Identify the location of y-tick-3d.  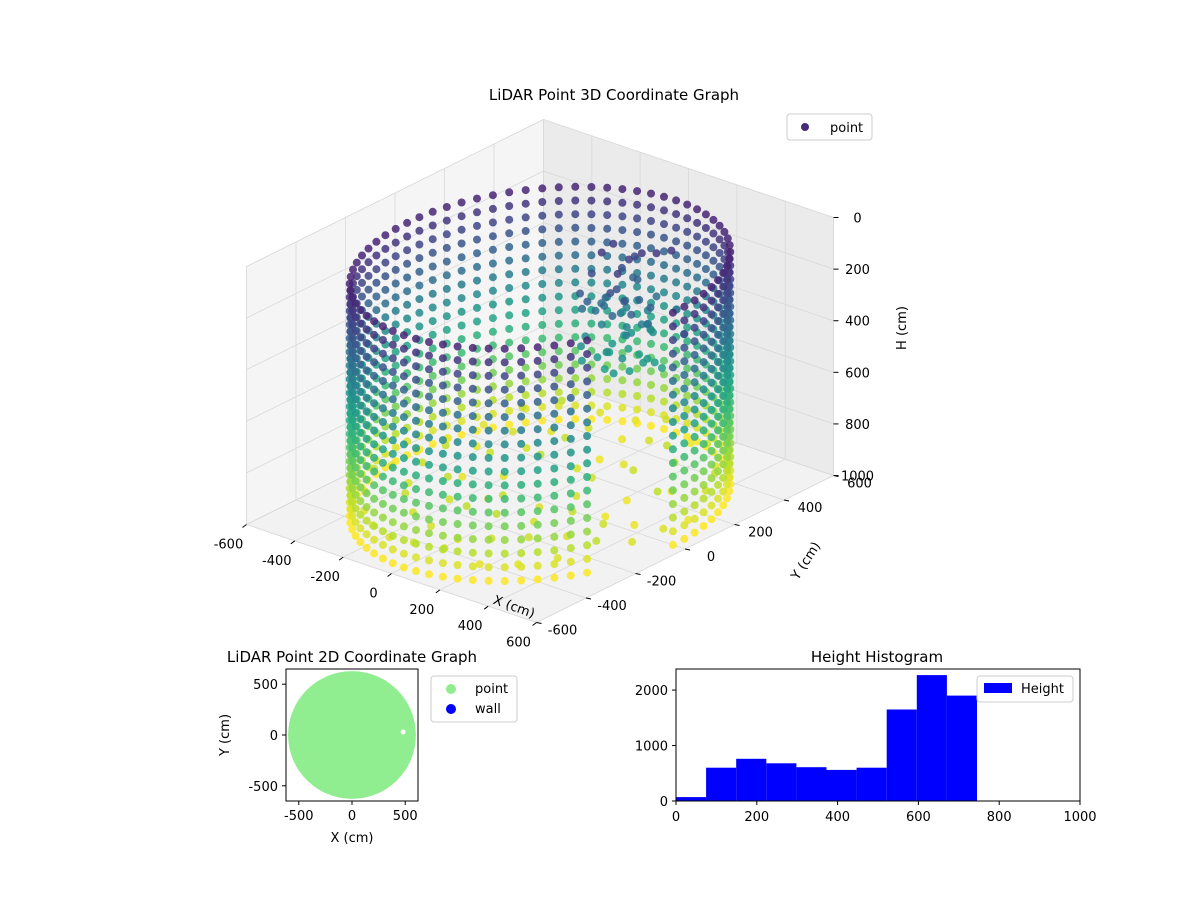
(786, 500).